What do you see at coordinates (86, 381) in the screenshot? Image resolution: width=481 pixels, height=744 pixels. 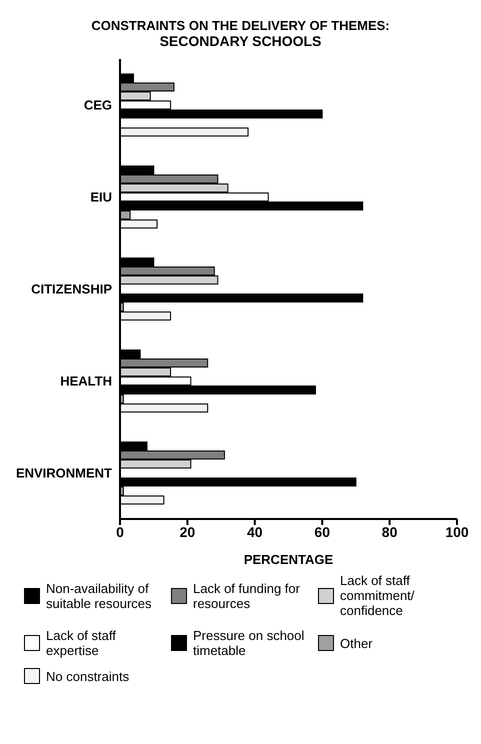 I see `y-tick-label: HEALTH` at bounding box center [86, 381].